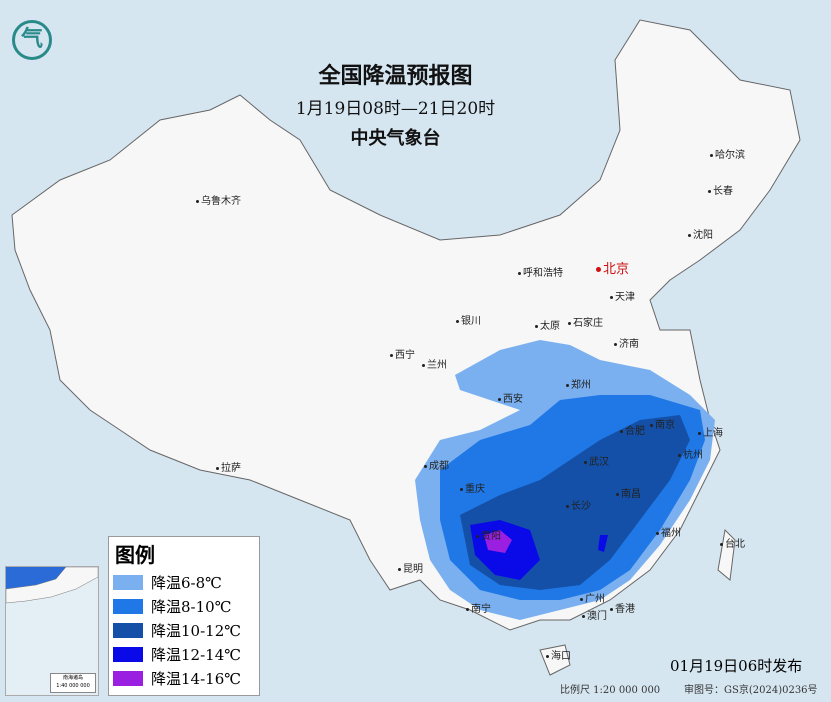 This screenshot has width=831, height=702. Describe the element at coordinates (720, 189) in the screenshot. I see `city-label: 长春` at that location.